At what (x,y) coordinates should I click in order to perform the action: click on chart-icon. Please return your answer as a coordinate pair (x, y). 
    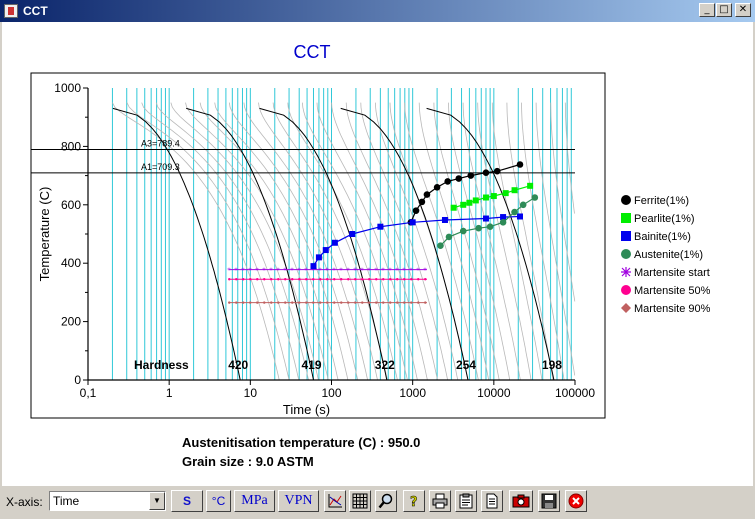
    Looking at the image, I should click on (335, 501).